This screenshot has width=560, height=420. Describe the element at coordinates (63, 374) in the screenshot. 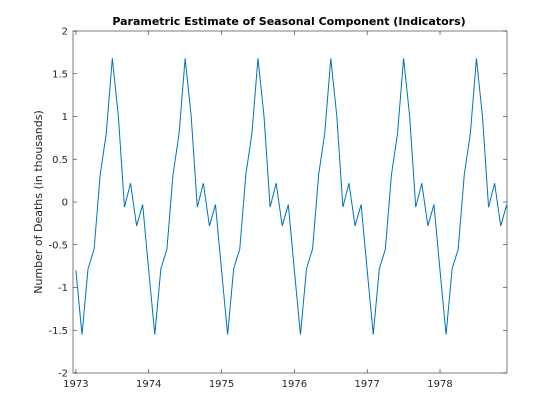

I see `y-tick-label: -2` at that location.